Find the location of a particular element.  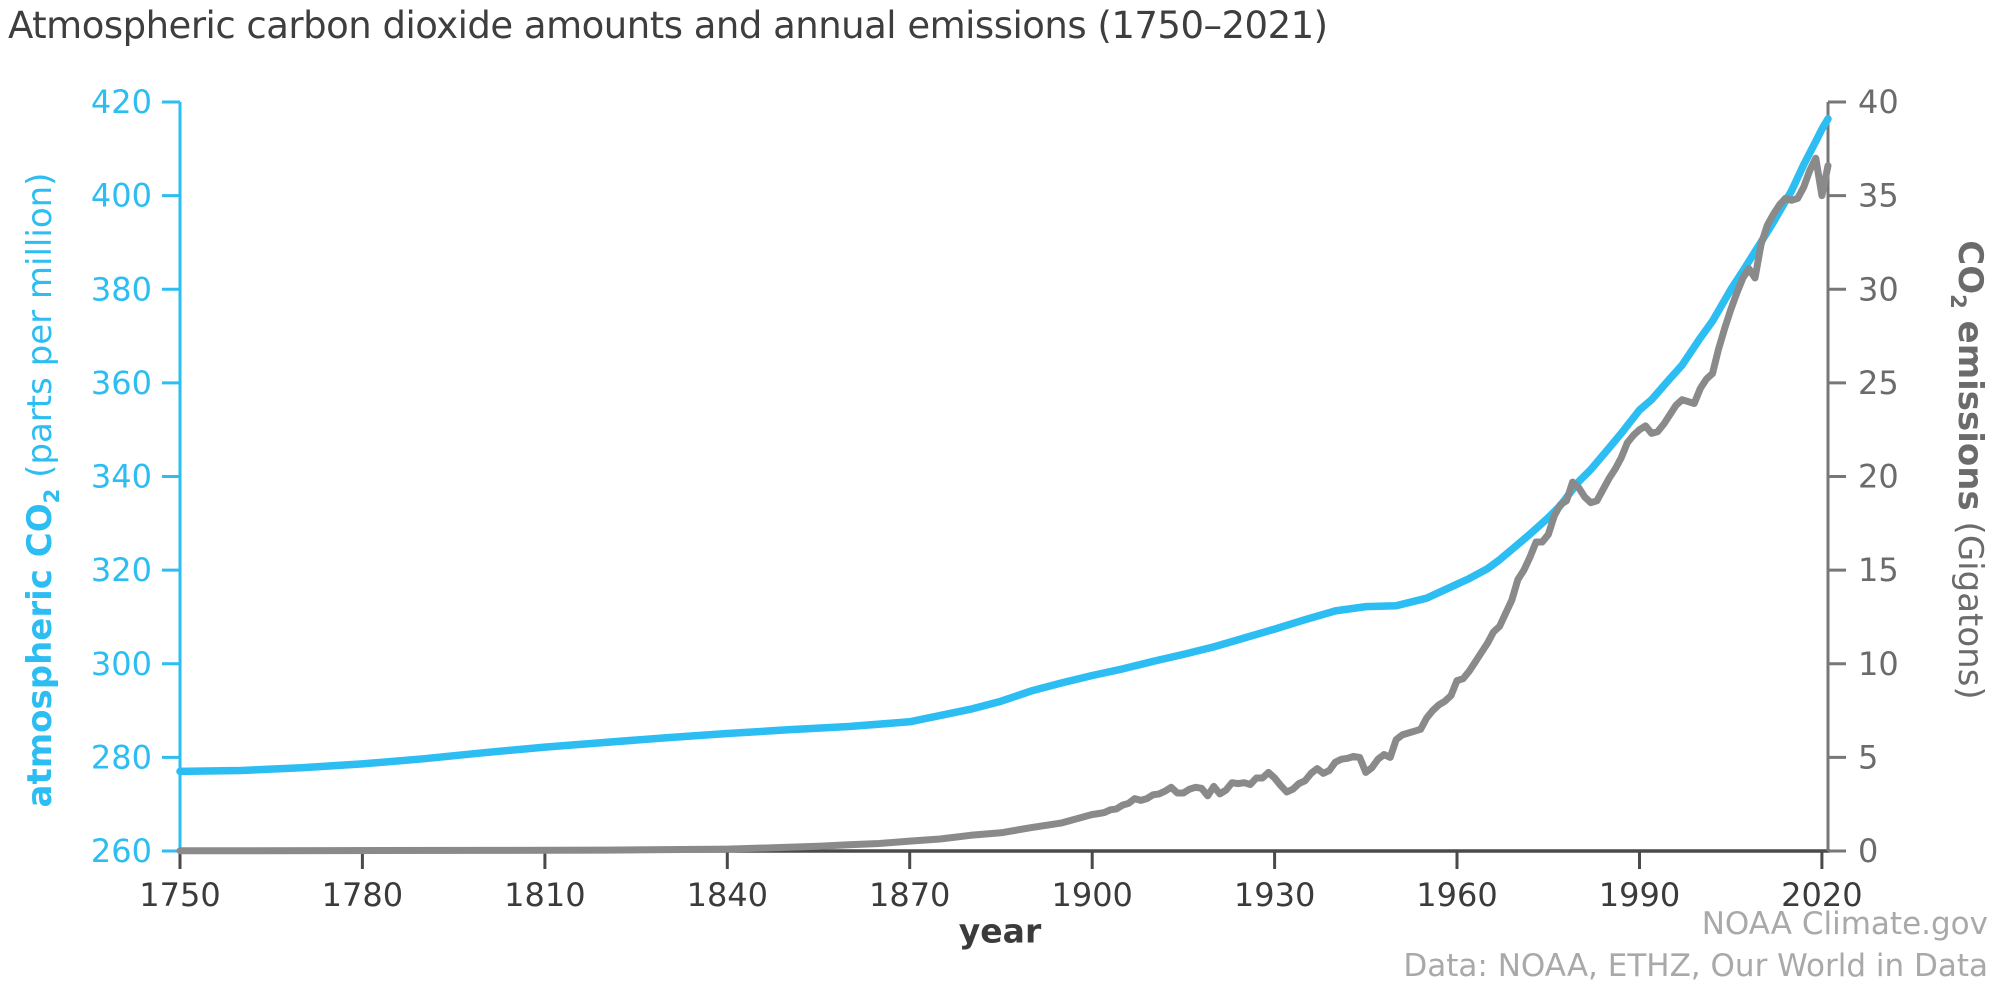

left-tick-label: 260 is located at coordinates (121, 851).